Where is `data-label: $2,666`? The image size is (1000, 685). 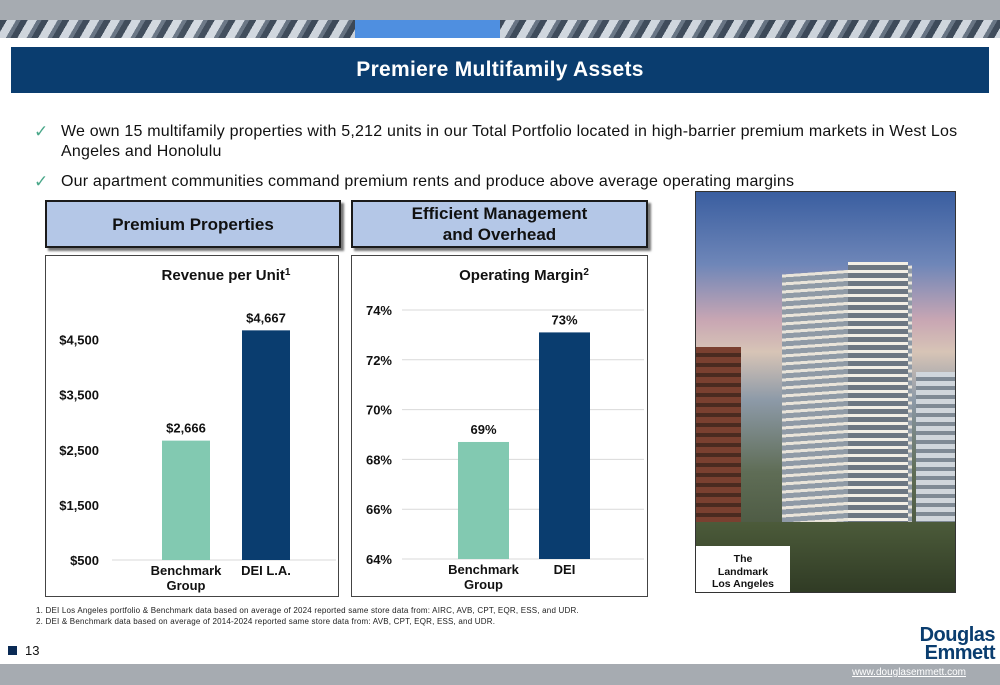
data-label: $2,666 is located at coordinates (186, 428).